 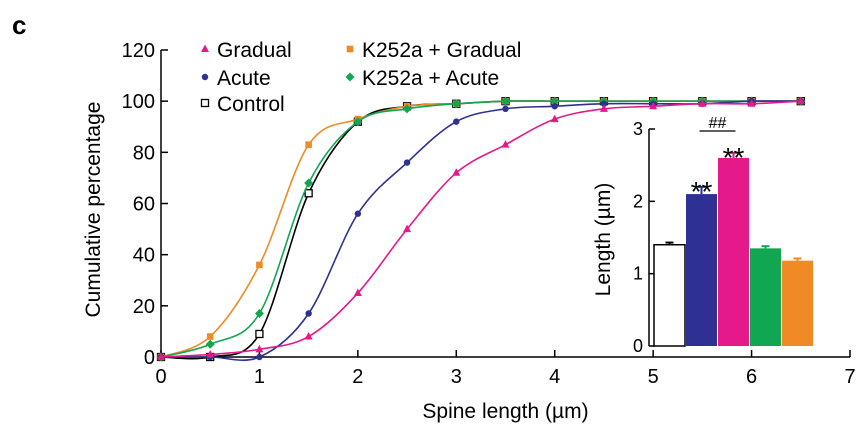 What do you see at coordinates (718, 123) in the screenshot?
I see `comparison-marker: ##` at bounding box center [718, 123].